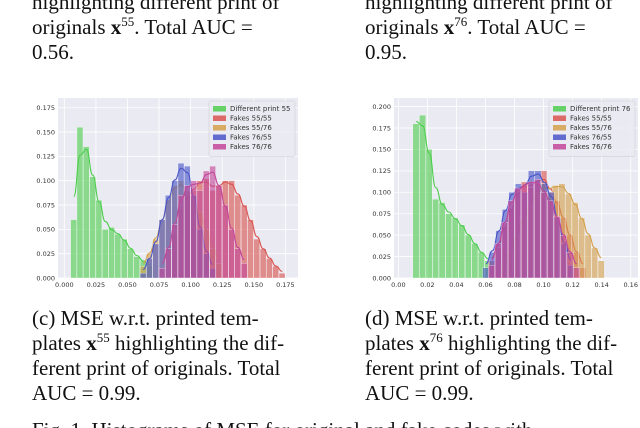 This screenshot has width=640, height=428. What do you see at coordinates (404, 27) in the screenshot?
I see `caption-text: originals` at bounding box center [404, 27].